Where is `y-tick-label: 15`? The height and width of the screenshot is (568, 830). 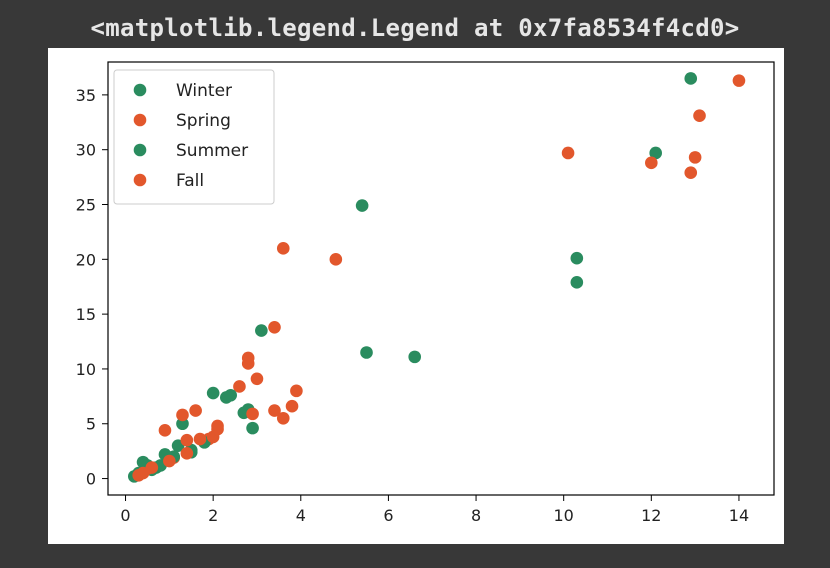
y-tick-label: 15 is located at coordinates (86, 314).